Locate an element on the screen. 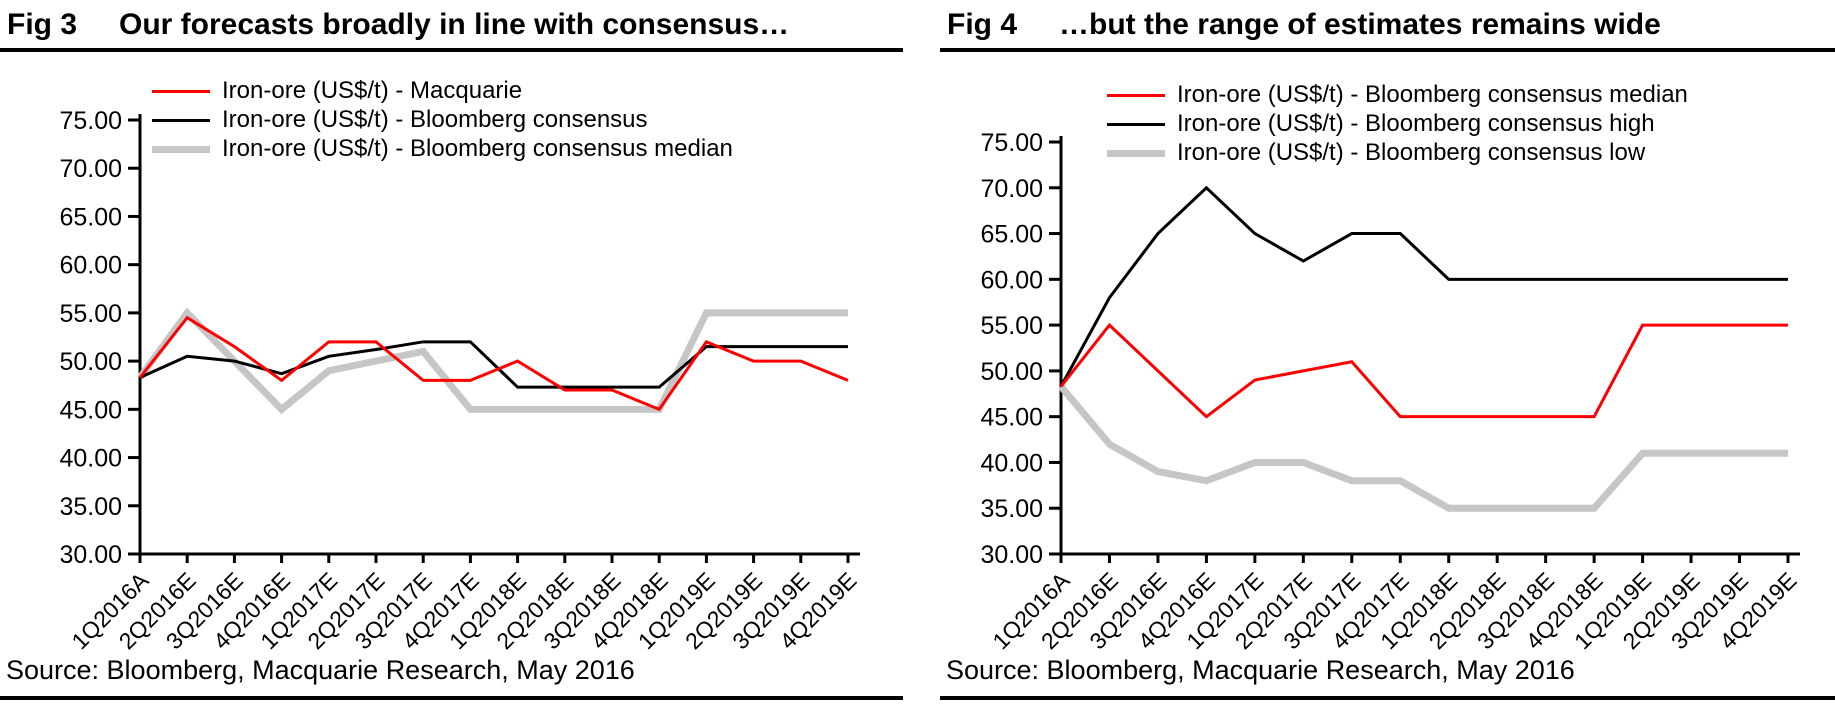  legend-label: Iron-ore (US$/t) - Macquarie is located at coordinates (372, 90).